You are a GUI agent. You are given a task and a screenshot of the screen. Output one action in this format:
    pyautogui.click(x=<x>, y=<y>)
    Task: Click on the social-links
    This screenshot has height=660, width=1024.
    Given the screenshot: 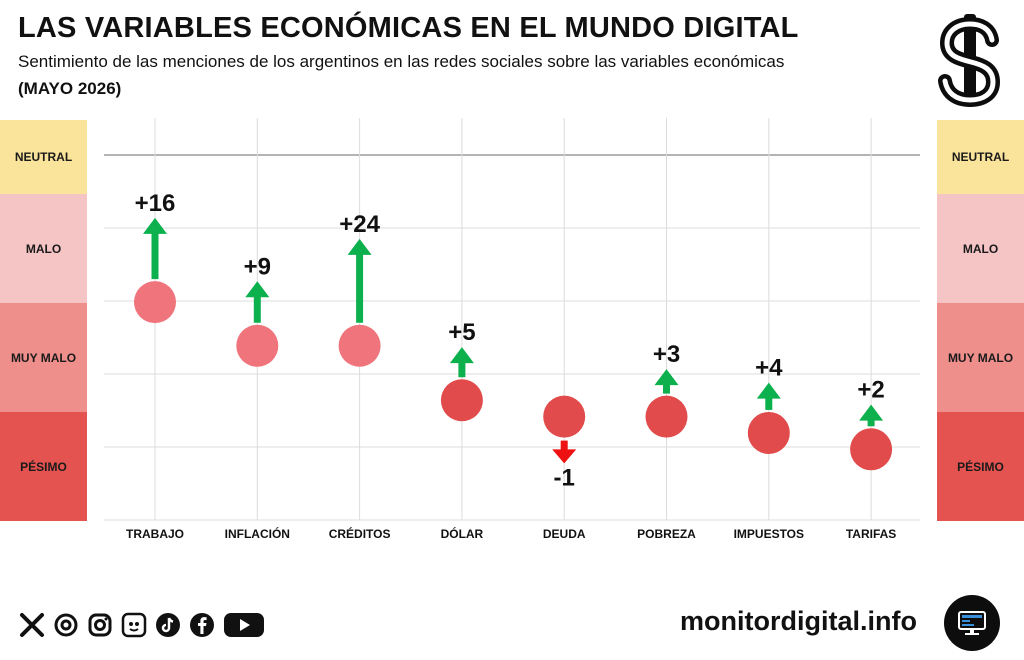 What is the action you would take?
    pyautogui.click(x=142, y=625)
    